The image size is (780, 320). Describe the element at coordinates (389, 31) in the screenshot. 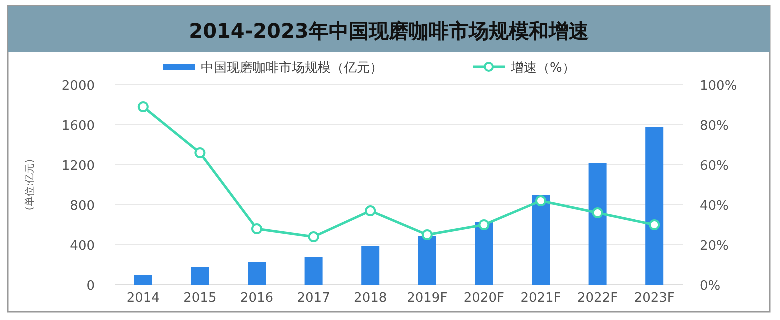

I see `chart-title: 2014-2023年中国现磨咖啡市场规模和增速` at that location.